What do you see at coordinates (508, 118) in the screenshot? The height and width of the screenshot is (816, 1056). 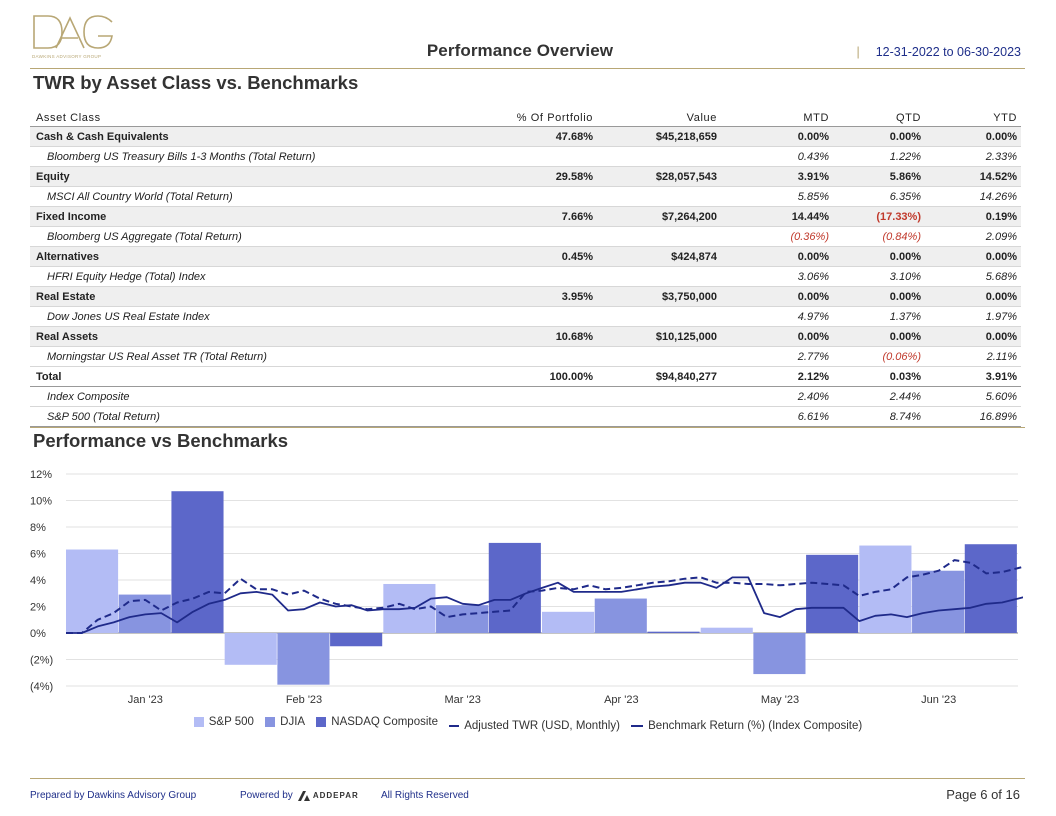 I see `col-pct-portfolio: % Of Portfolio` at bounding box center [508, 118].